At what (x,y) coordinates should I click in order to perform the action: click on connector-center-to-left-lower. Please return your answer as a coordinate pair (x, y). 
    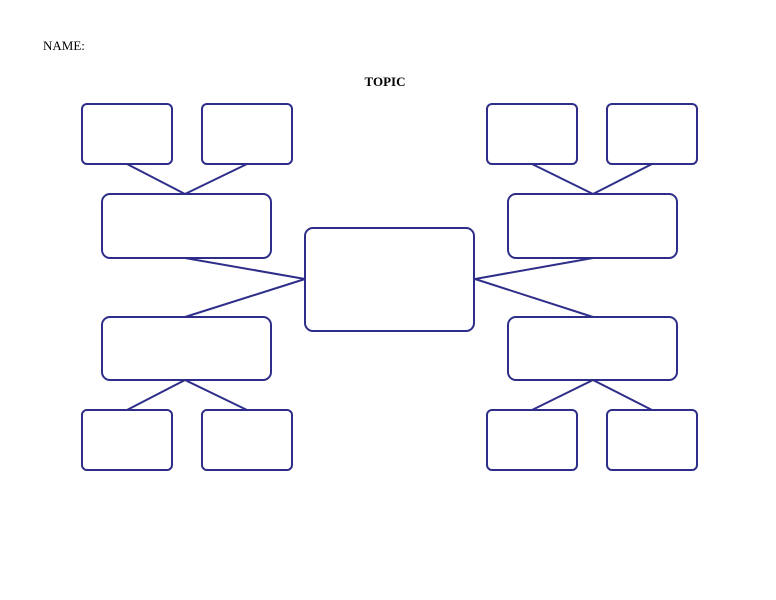
    Looking at the image, I should click on (245, 298).